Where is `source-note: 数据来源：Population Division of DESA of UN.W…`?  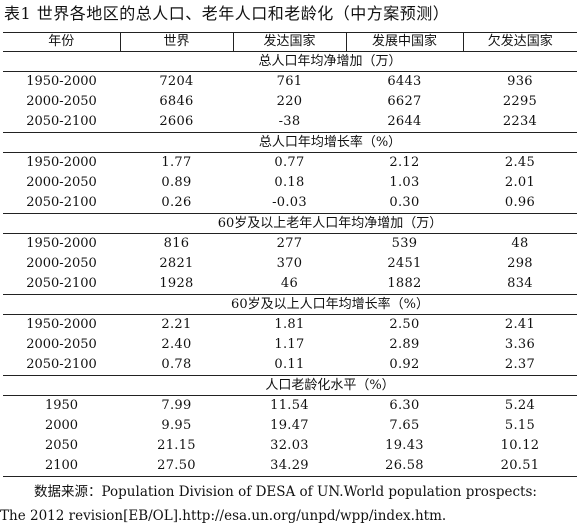
source-note: 数据来源：Population Division of DESA of UN.W… is located at coordinates (291, 504).